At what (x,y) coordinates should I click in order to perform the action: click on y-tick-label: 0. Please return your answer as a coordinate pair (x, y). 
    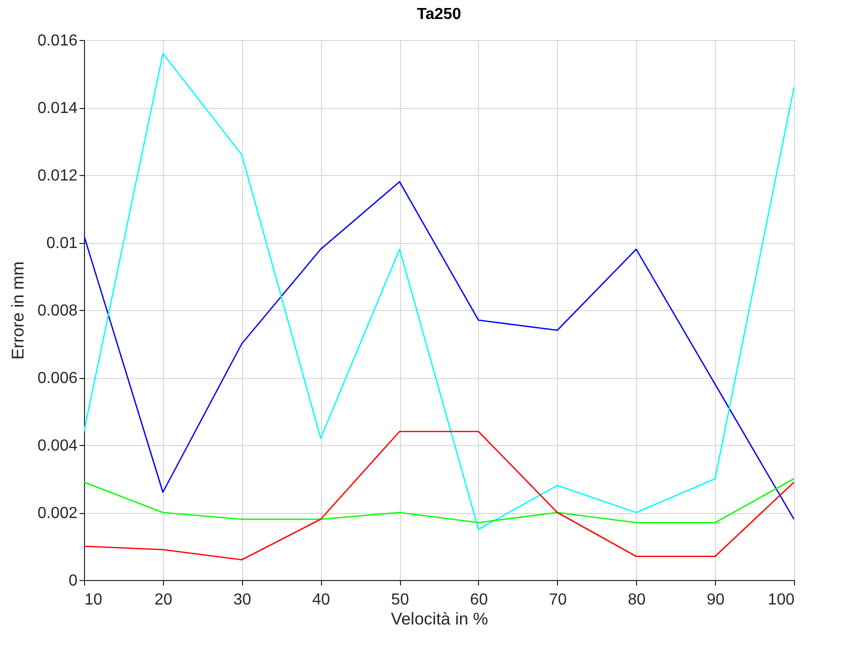
    Looking at the image, I should click on (73, 581).